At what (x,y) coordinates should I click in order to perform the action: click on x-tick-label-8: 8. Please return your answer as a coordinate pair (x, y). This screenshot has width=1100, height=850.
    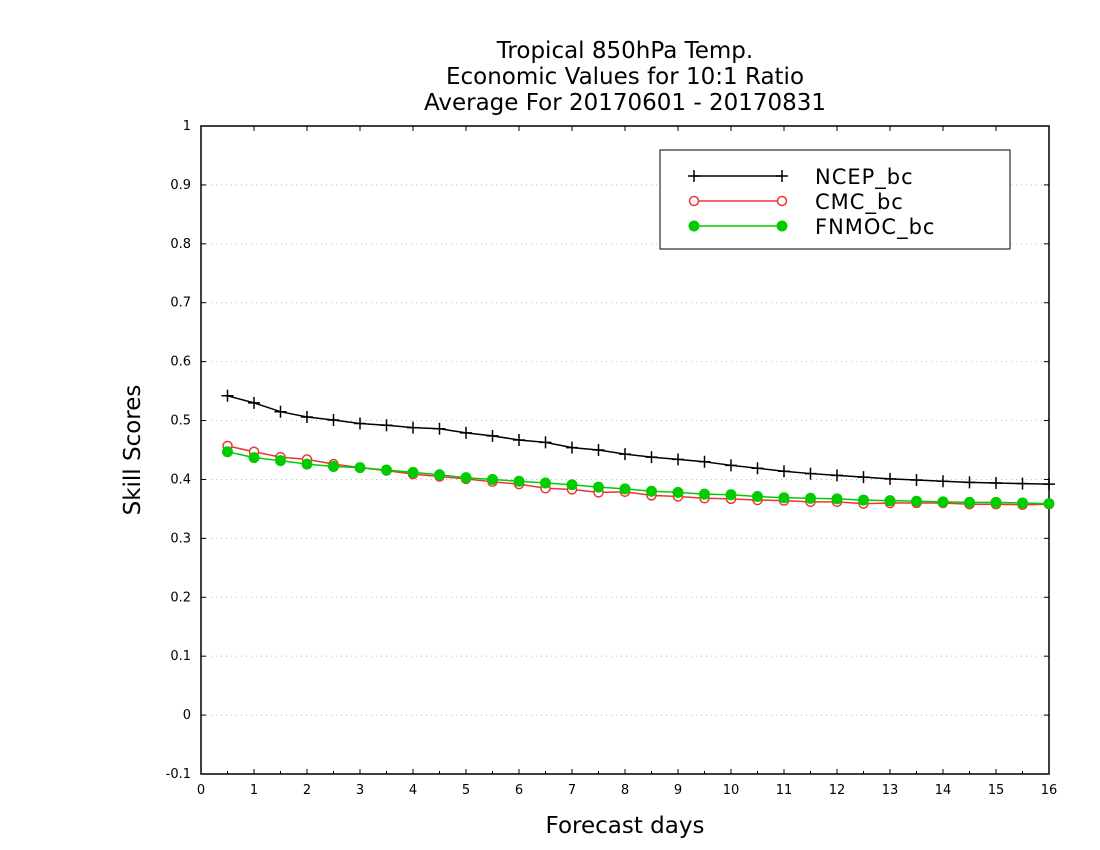
    Looking at the image, I should click on (625, 790).